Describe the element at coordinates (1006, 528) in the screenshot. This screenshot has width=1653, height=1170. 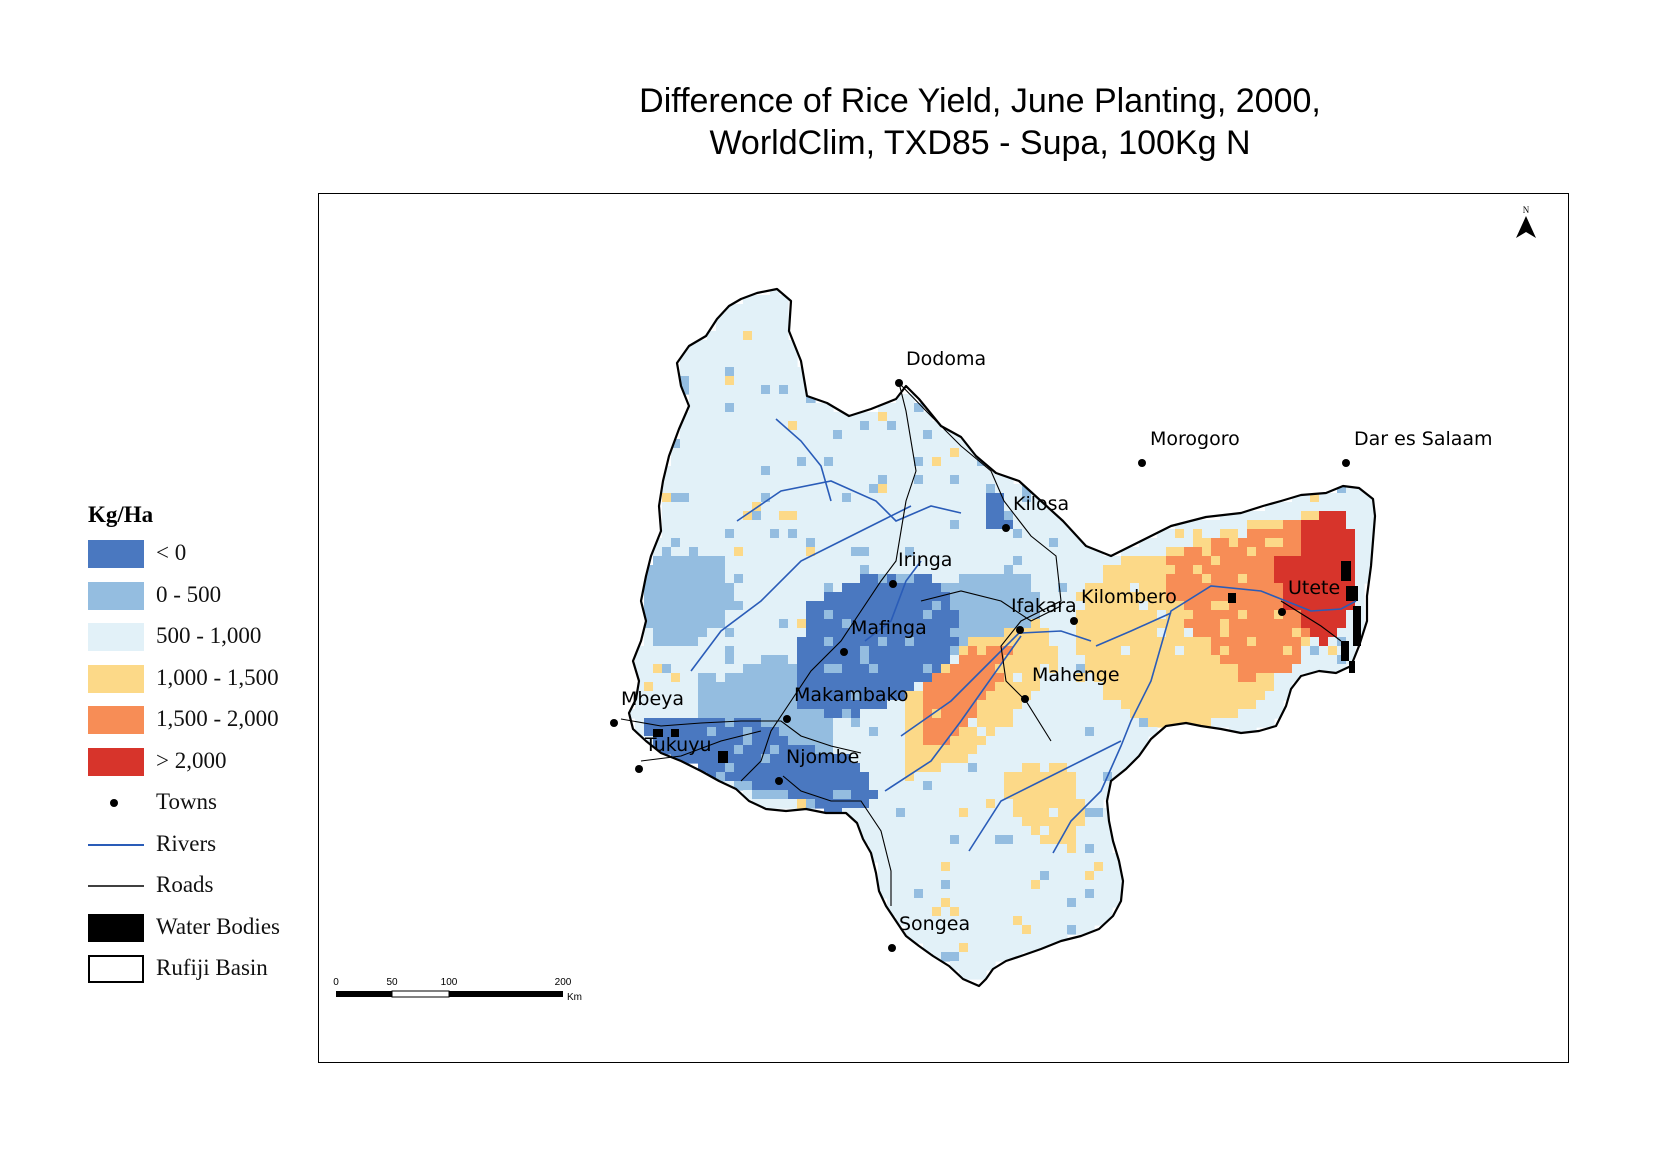
I see `town-dot-kilosa` at that location.